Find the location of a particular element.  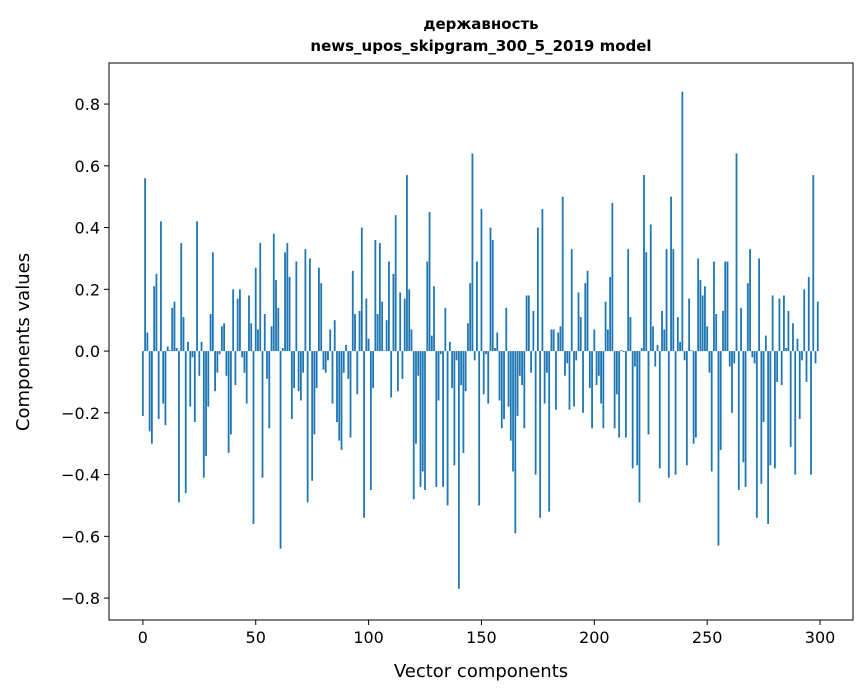

y-tick-label: −0.4 is located at coordinates (80, 475).